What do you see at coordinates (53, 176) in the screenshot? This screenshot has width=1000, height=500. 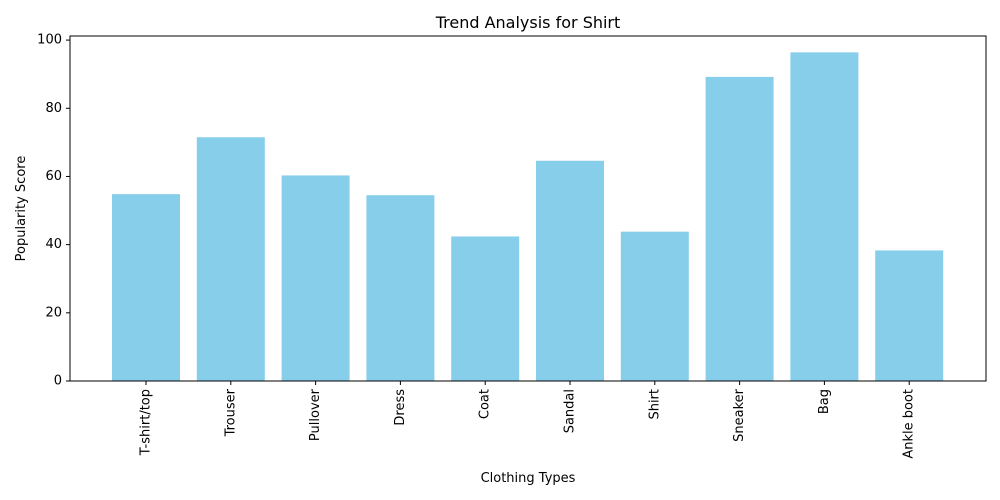 I see `y-tick-label: 60` at bounding box center [53, 176].